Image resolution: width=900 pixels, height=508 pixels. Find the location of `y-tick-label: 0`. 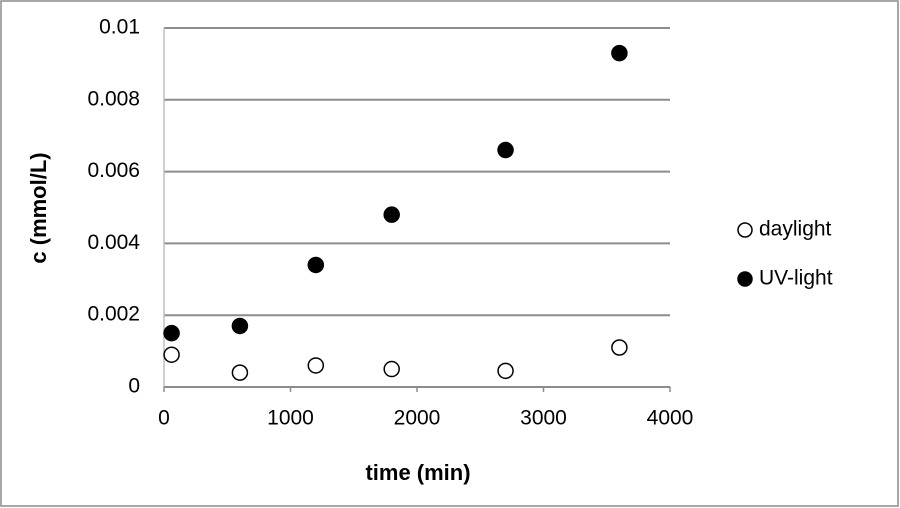

y-tick-label: 0 is located at coordinates (134, 386).